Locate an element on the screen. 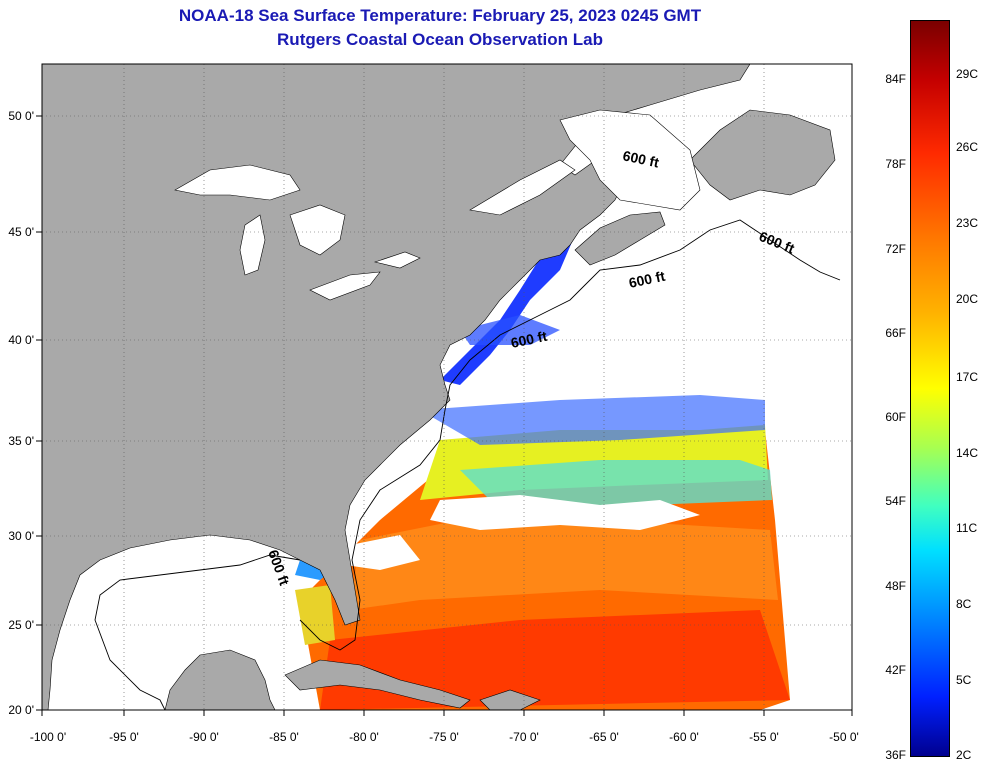  lon-label: -60 0' is located at coordinates (684, 737).